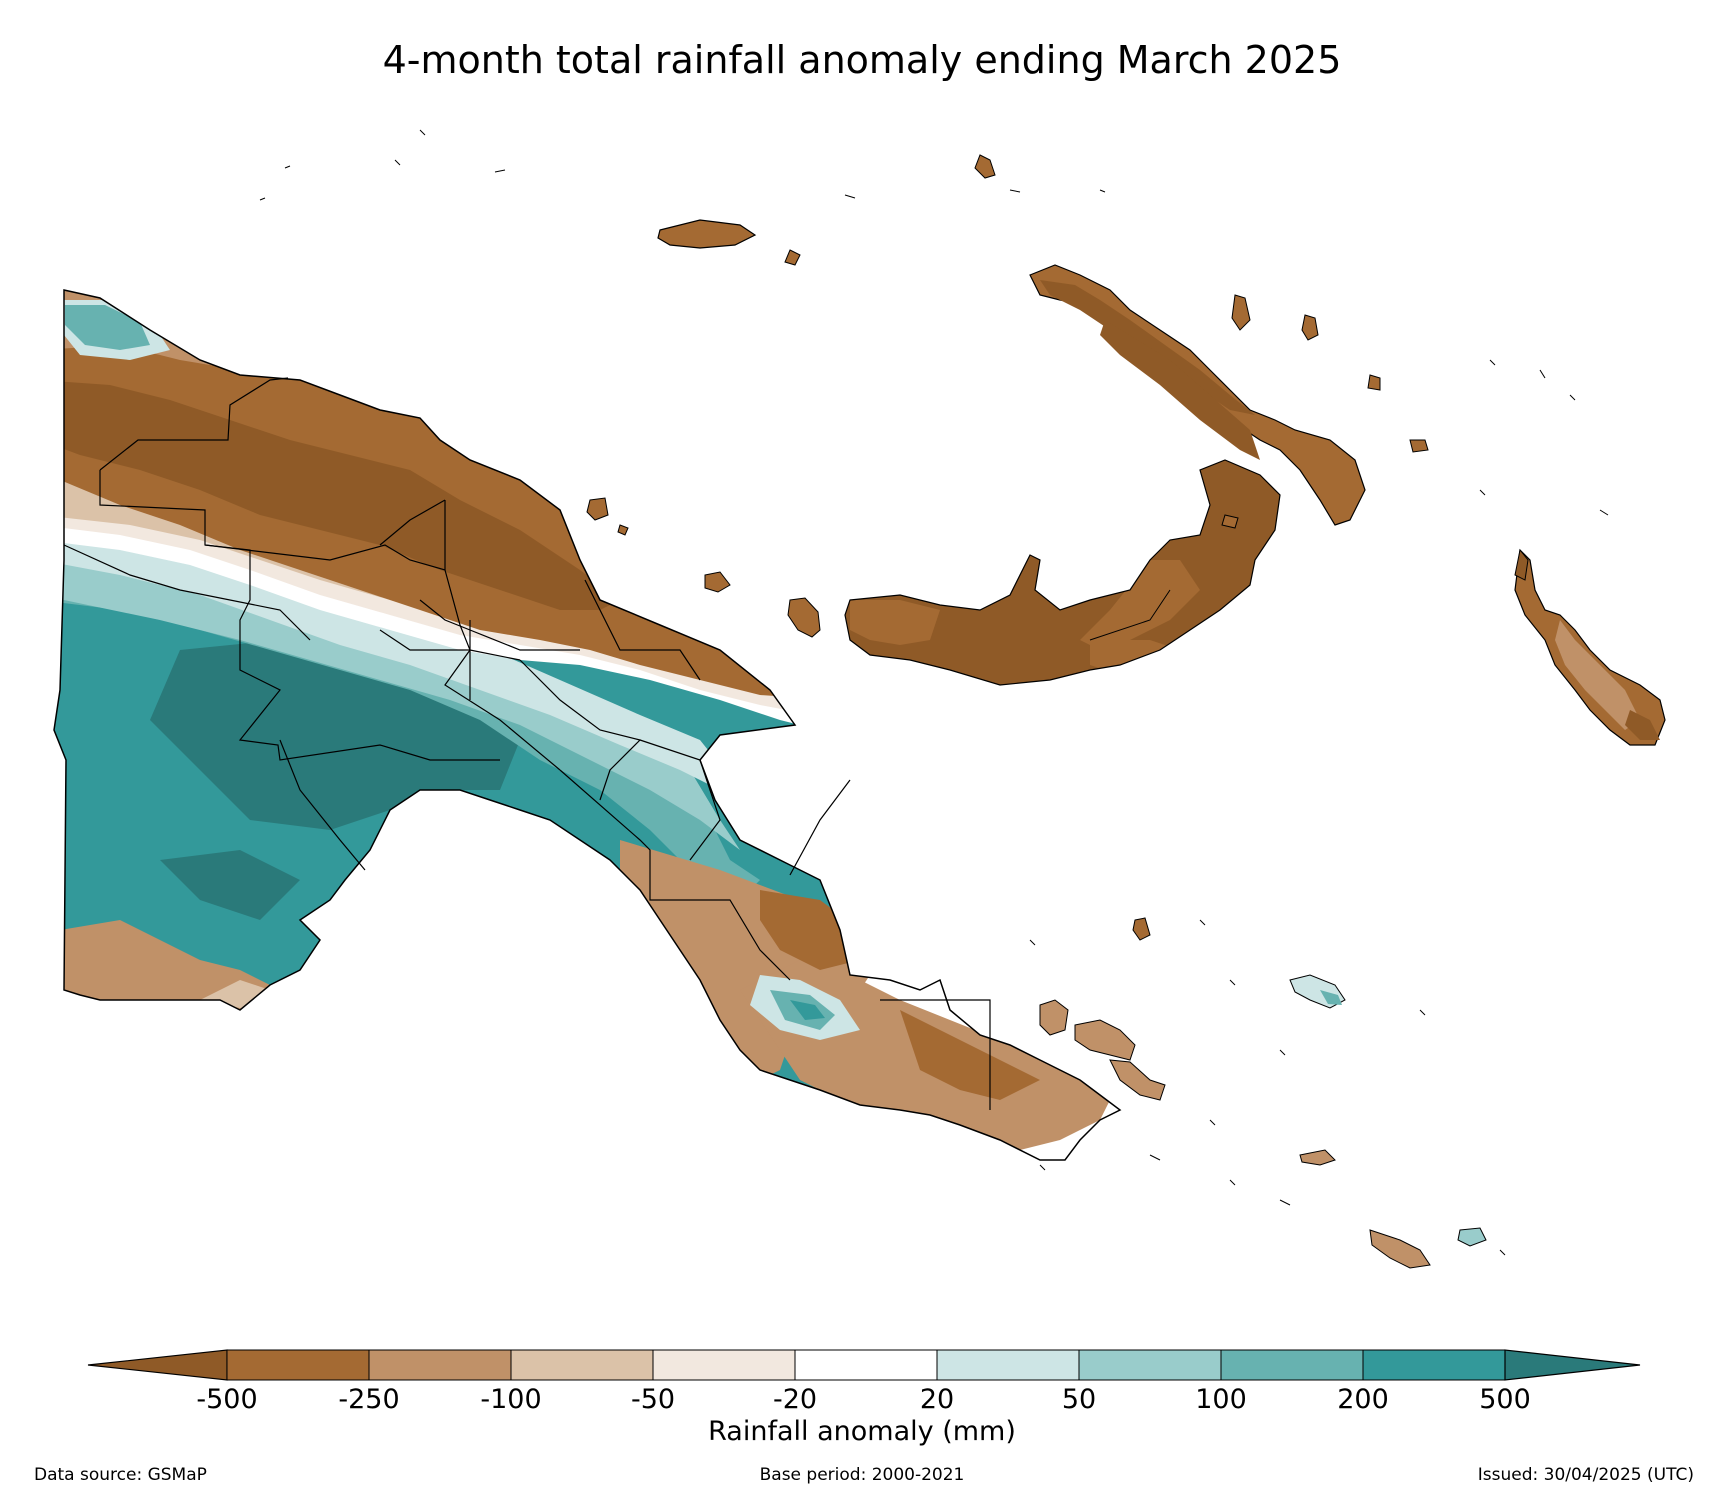 The height and width of the screenshot is (1494, 1724). What do you see at coordinates (862, 1475) in the screenshot?
I see `base-period-note: Base period: 2000-2021` at bounding box center [862, 1475].